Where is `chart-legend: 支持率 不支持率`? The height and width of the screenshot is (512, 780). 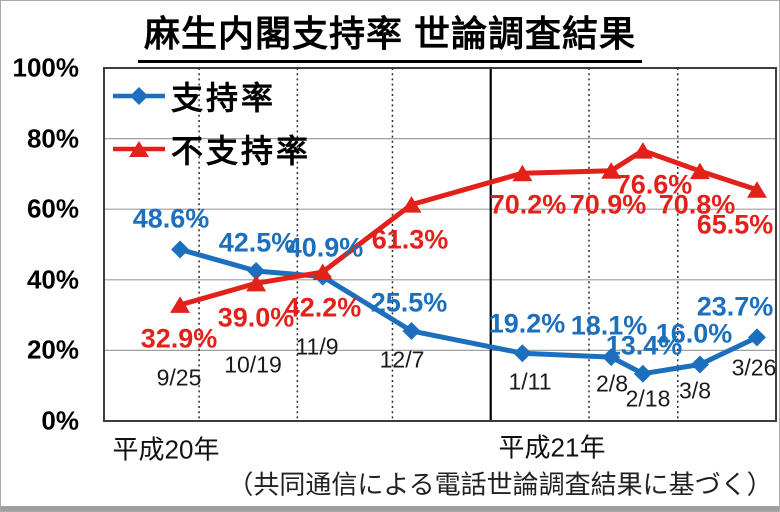 chart-legend: 支持率 不支持率 is located at coordinates (212, 122).